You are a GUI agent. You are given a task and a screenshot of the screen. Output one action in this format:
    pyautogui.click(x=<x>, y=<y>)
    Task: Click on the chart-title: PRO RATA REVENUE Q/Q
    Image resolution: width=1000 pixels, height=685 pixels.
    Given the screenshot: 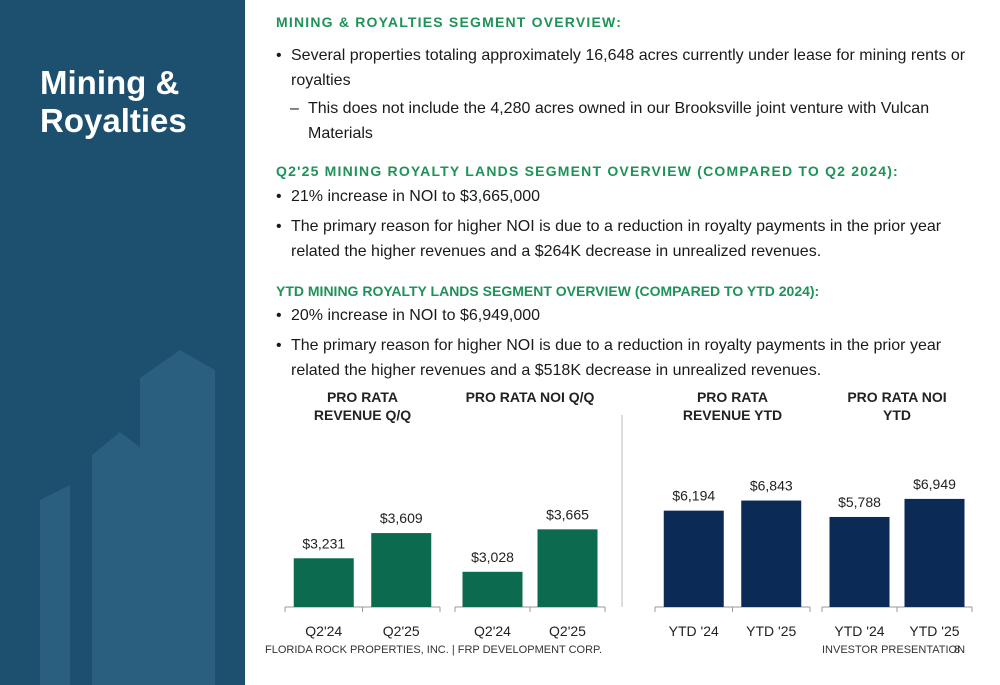 What is the action you would take?
    pyautogui.click(x=362, y=406)
    